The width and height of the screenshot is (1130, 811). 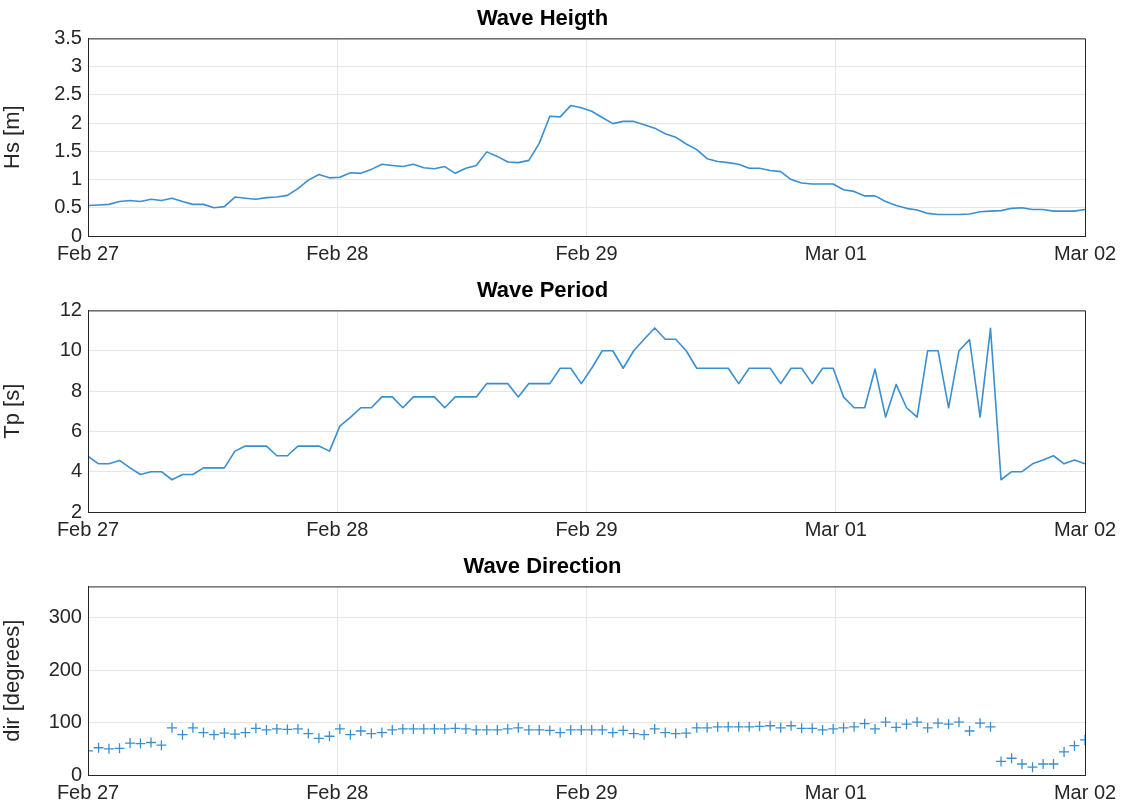 I want to click on y-tick-label: 6, so click(x=76, y=429).